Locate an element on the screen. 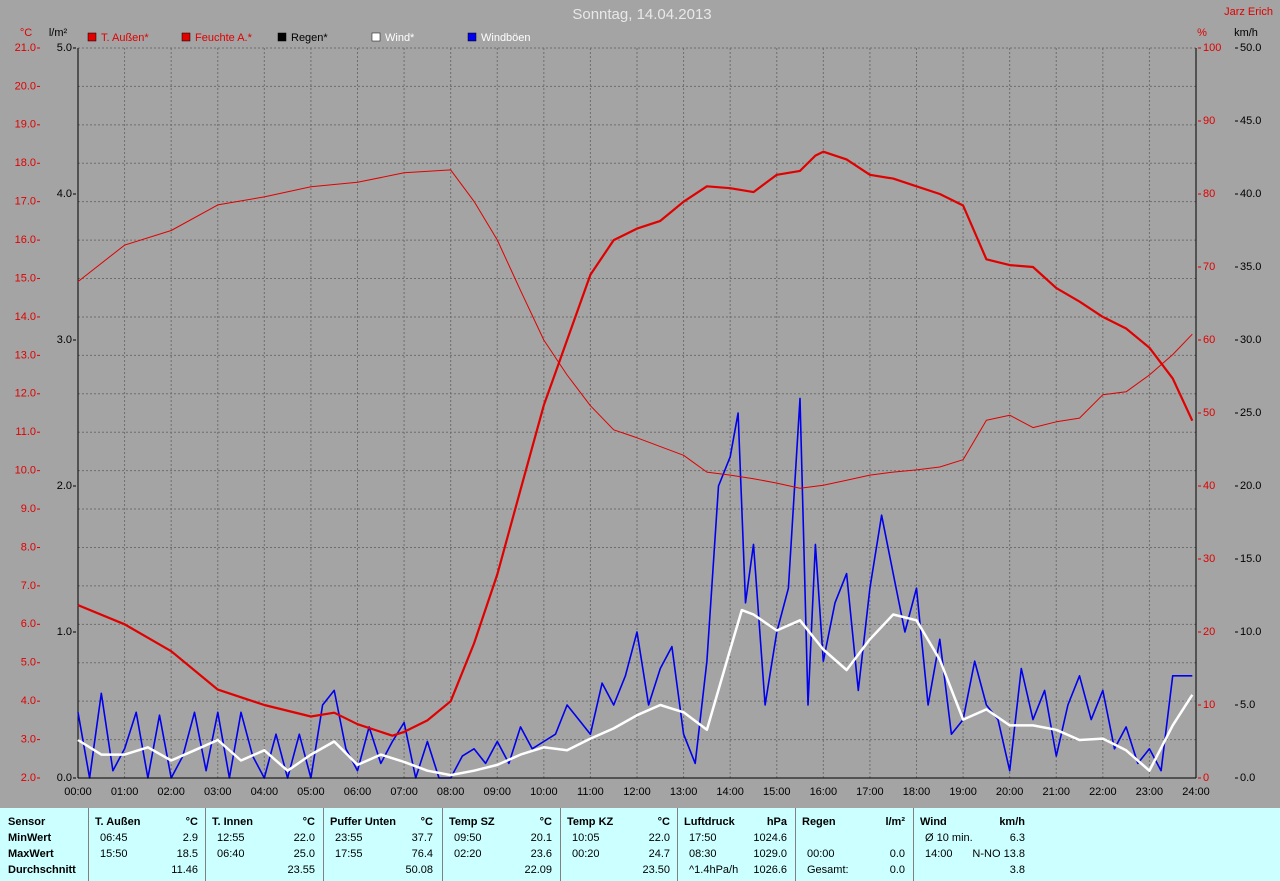 The width and height of the screenshot is (1280, 881). cell-value: 22.09 is located at coordinates (538, 870).